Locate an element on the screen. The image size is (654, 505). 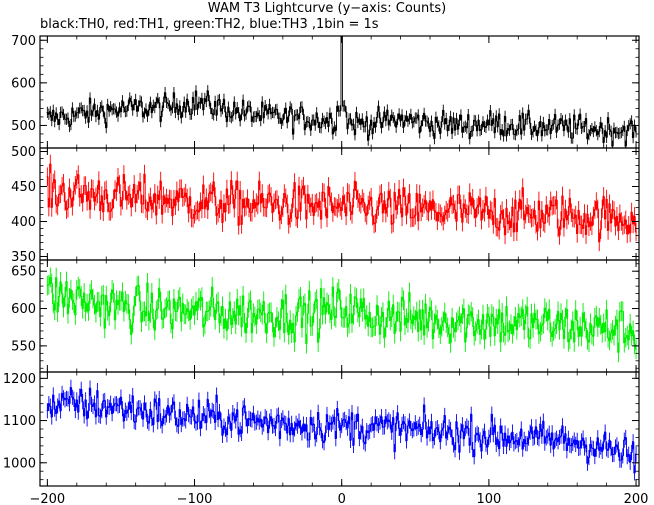
y-tick-label-TH2: 600 is located at coordinates (23, 309).